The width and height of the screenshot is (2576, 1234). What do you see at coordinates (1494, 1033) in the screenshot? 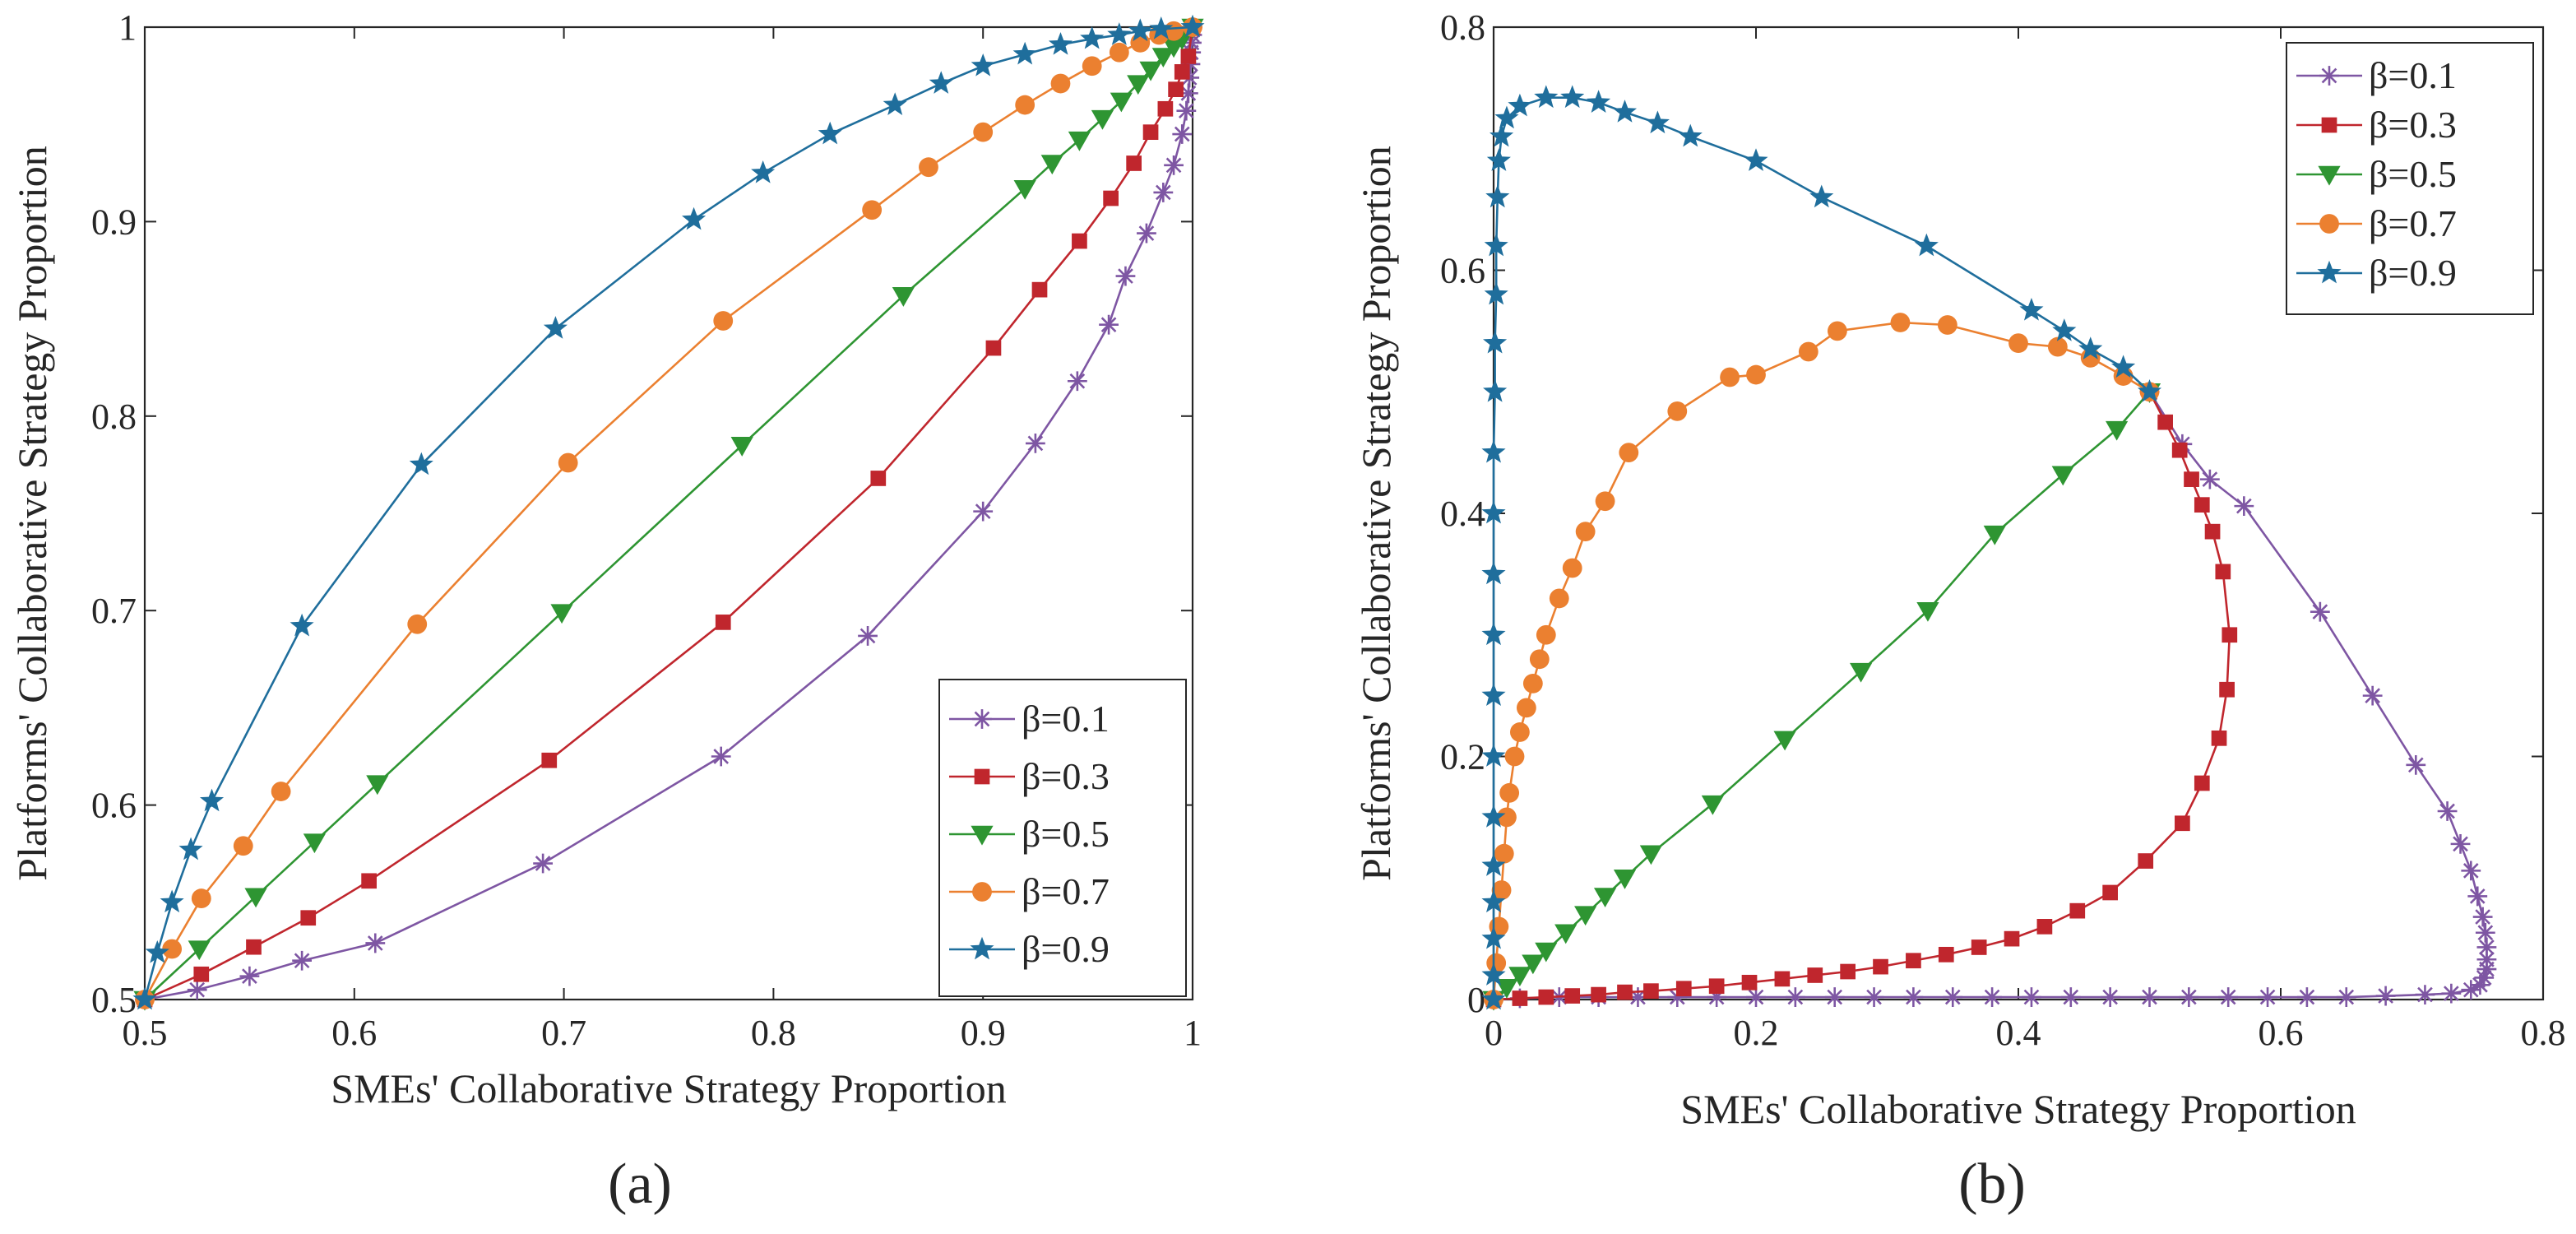
I see `x-tick-label: 0` at bounding box center [1494, 1033].